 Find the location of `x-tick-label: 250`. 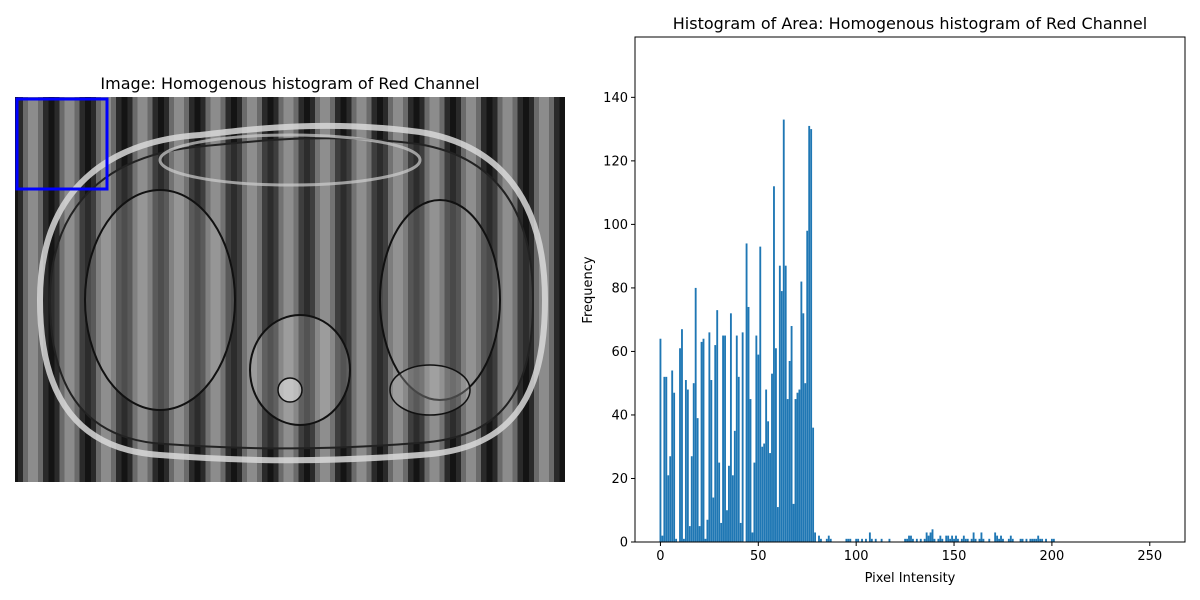

x-tick-label: 250 is located at coordinates (1149, 556).